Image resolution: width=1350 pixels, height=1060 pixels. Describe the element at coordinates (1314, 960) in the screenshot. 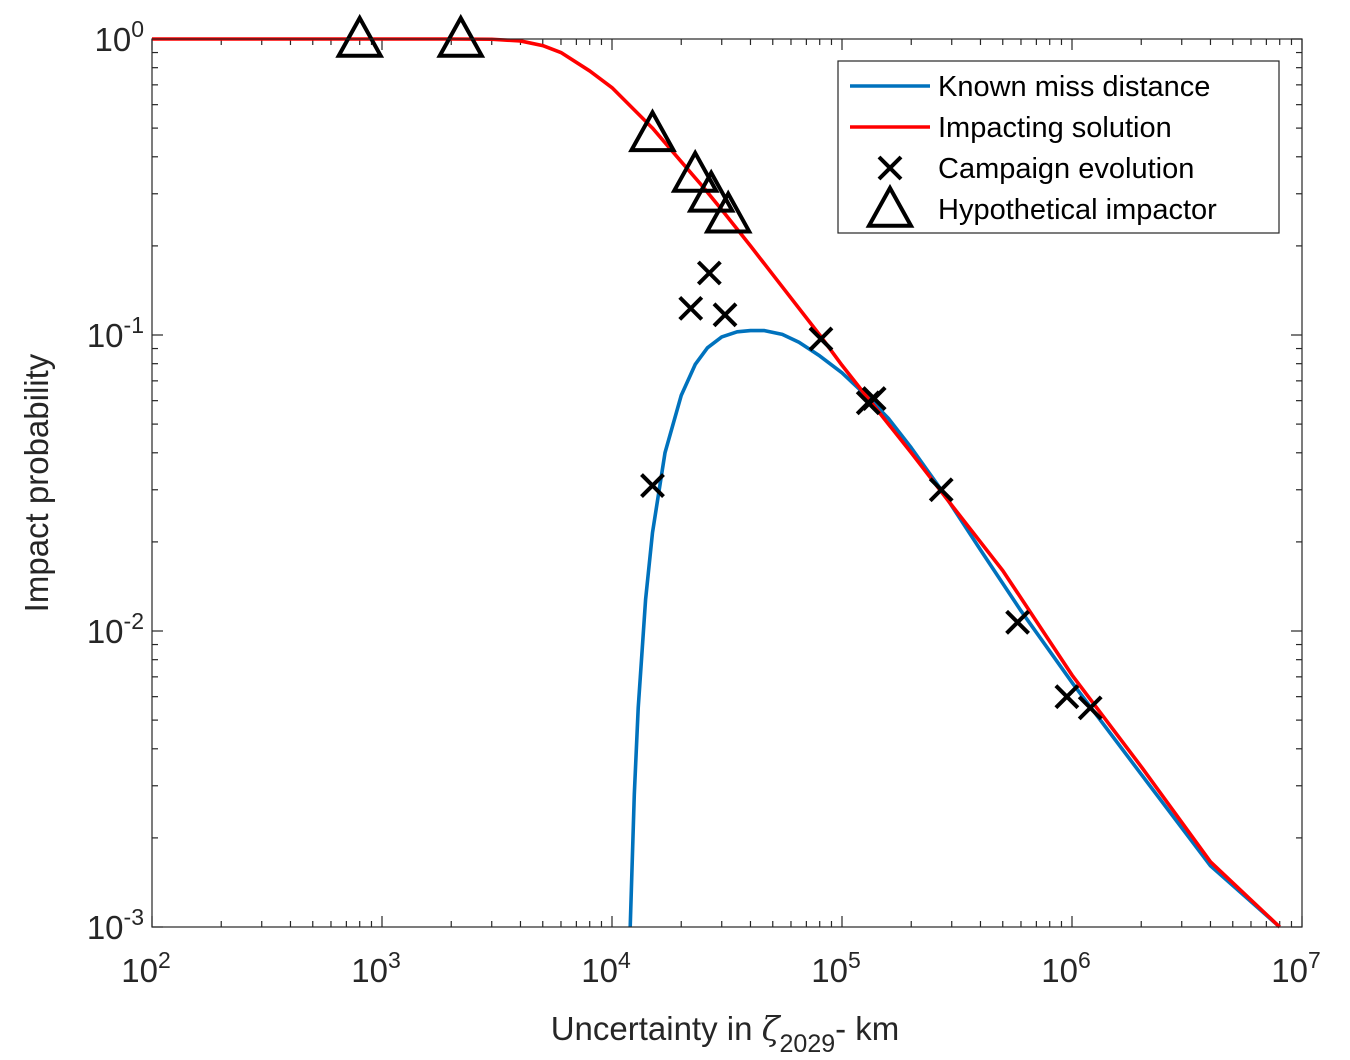

I see `x-tick-label-exponent: 7` at that location.